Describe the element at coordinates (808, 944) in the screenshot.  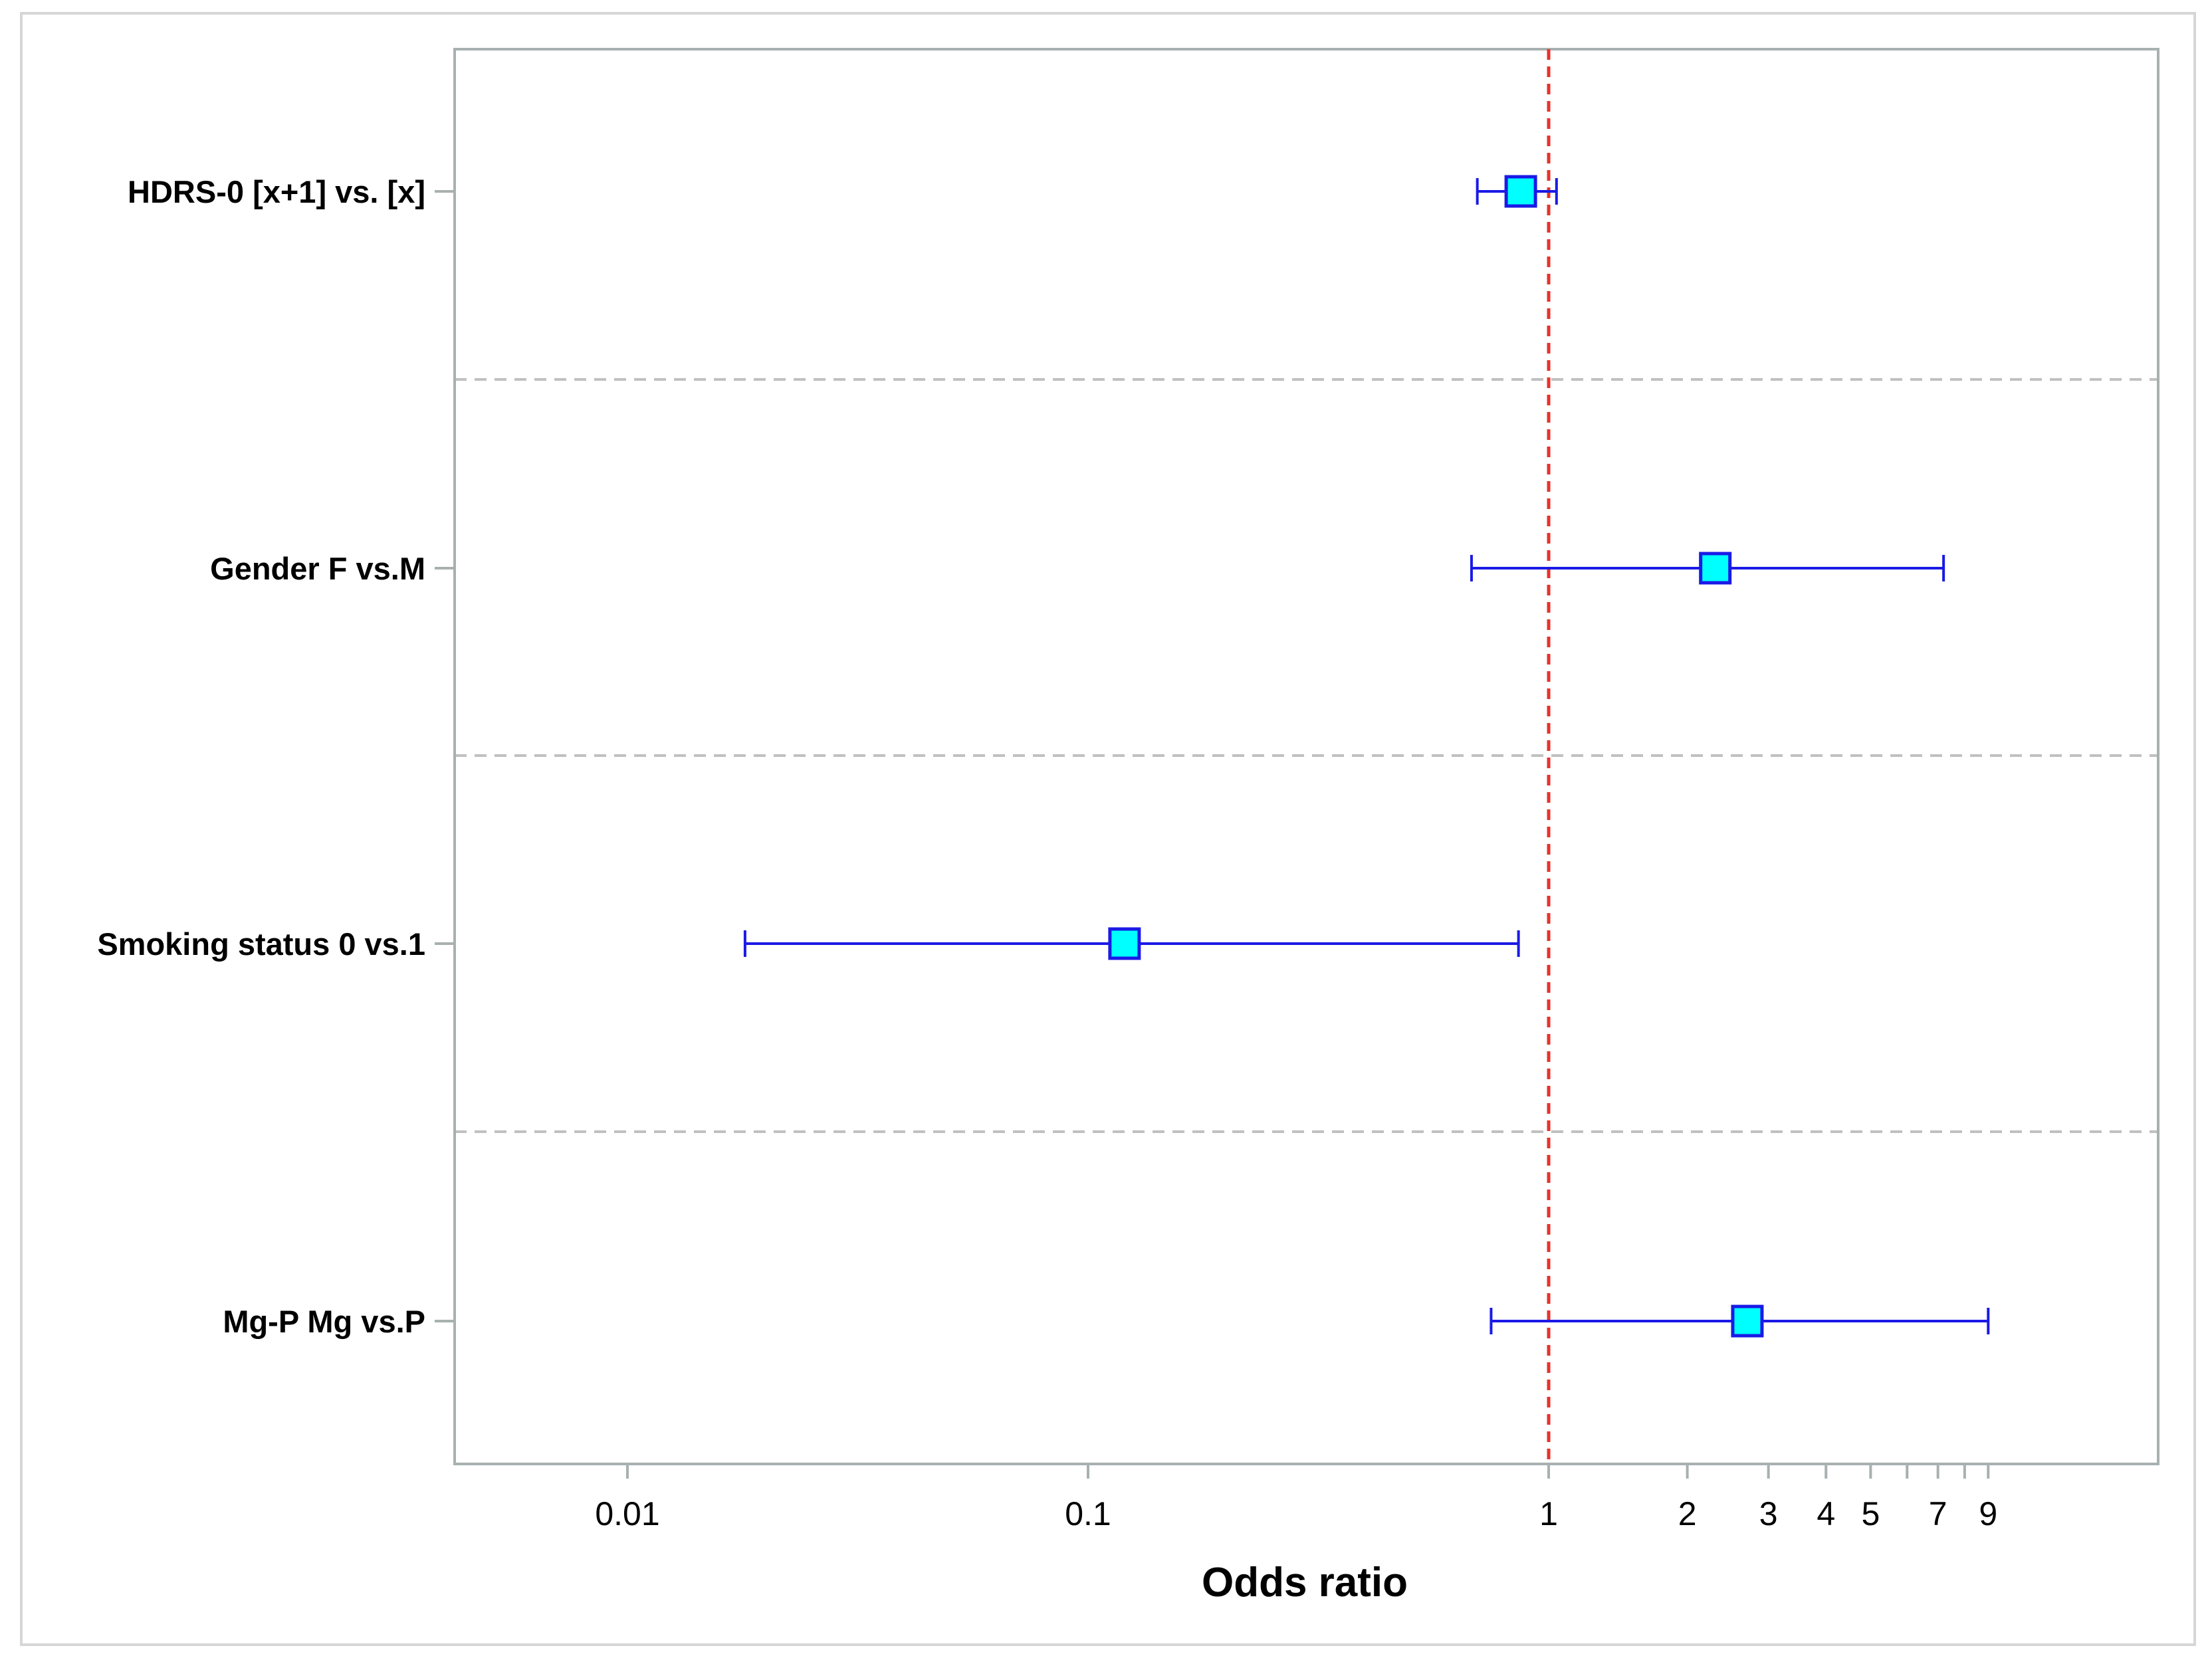
I see `forest-row-3: Smoking status 0 vs.1` at that location.